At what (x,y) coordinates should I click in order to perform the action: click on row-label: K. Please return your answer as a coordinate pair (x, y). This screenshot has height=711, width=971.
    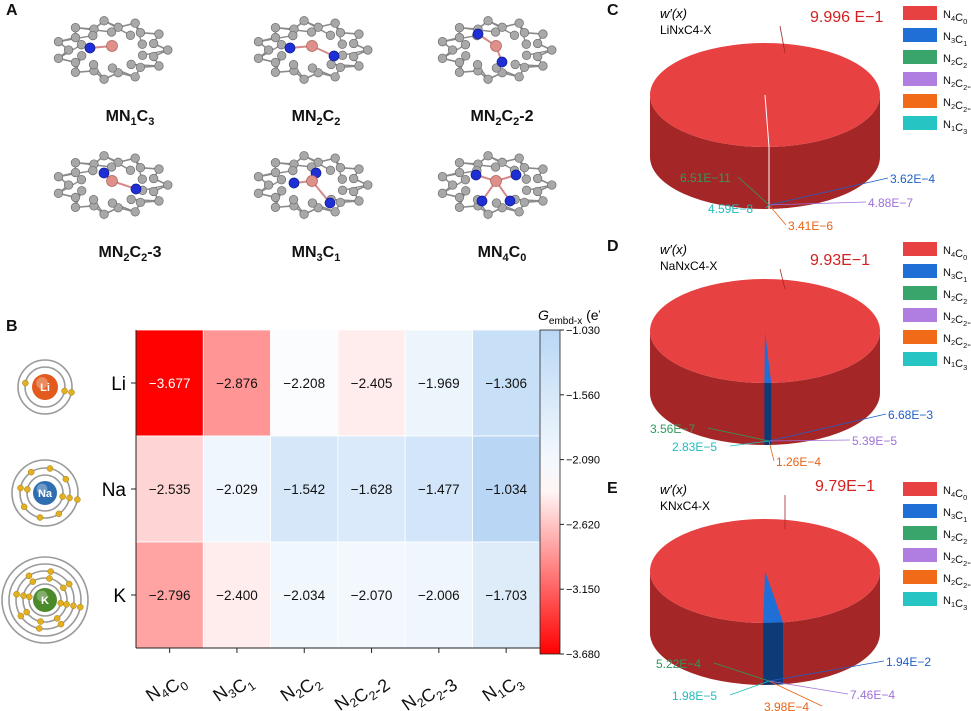
    Looking at the image, I should click on (119, 596).